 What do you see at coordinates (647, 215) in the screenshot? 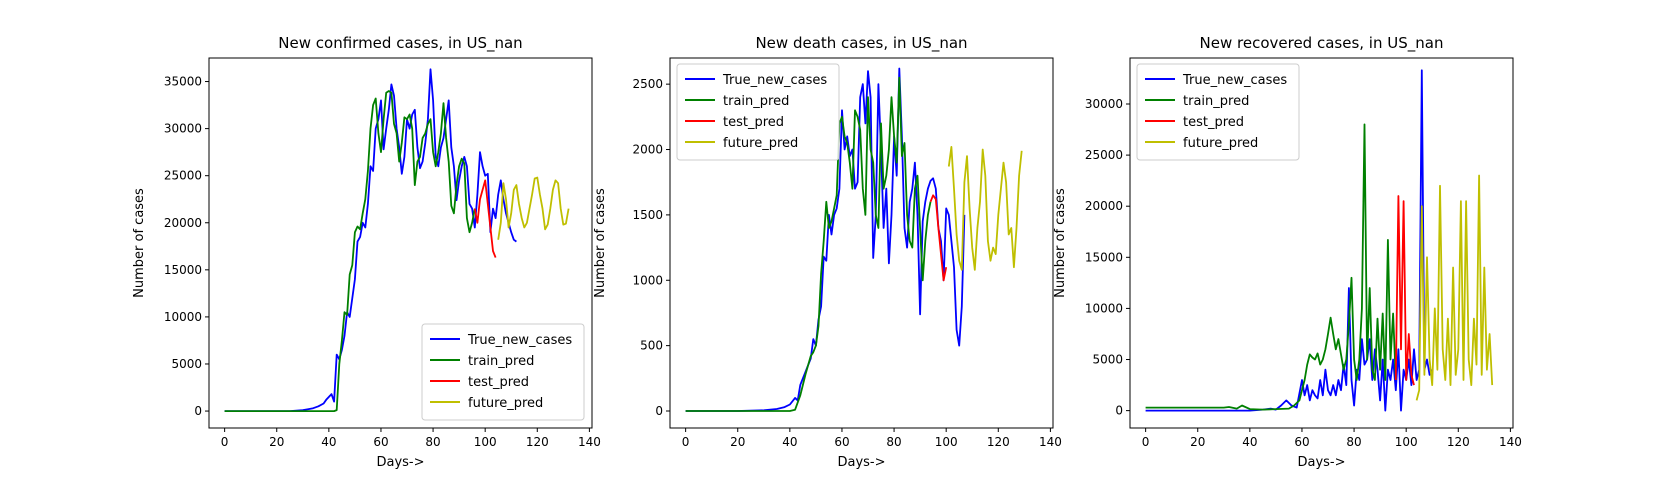
I see `y-tick-label: 1500` at bounding box center [647, 215].